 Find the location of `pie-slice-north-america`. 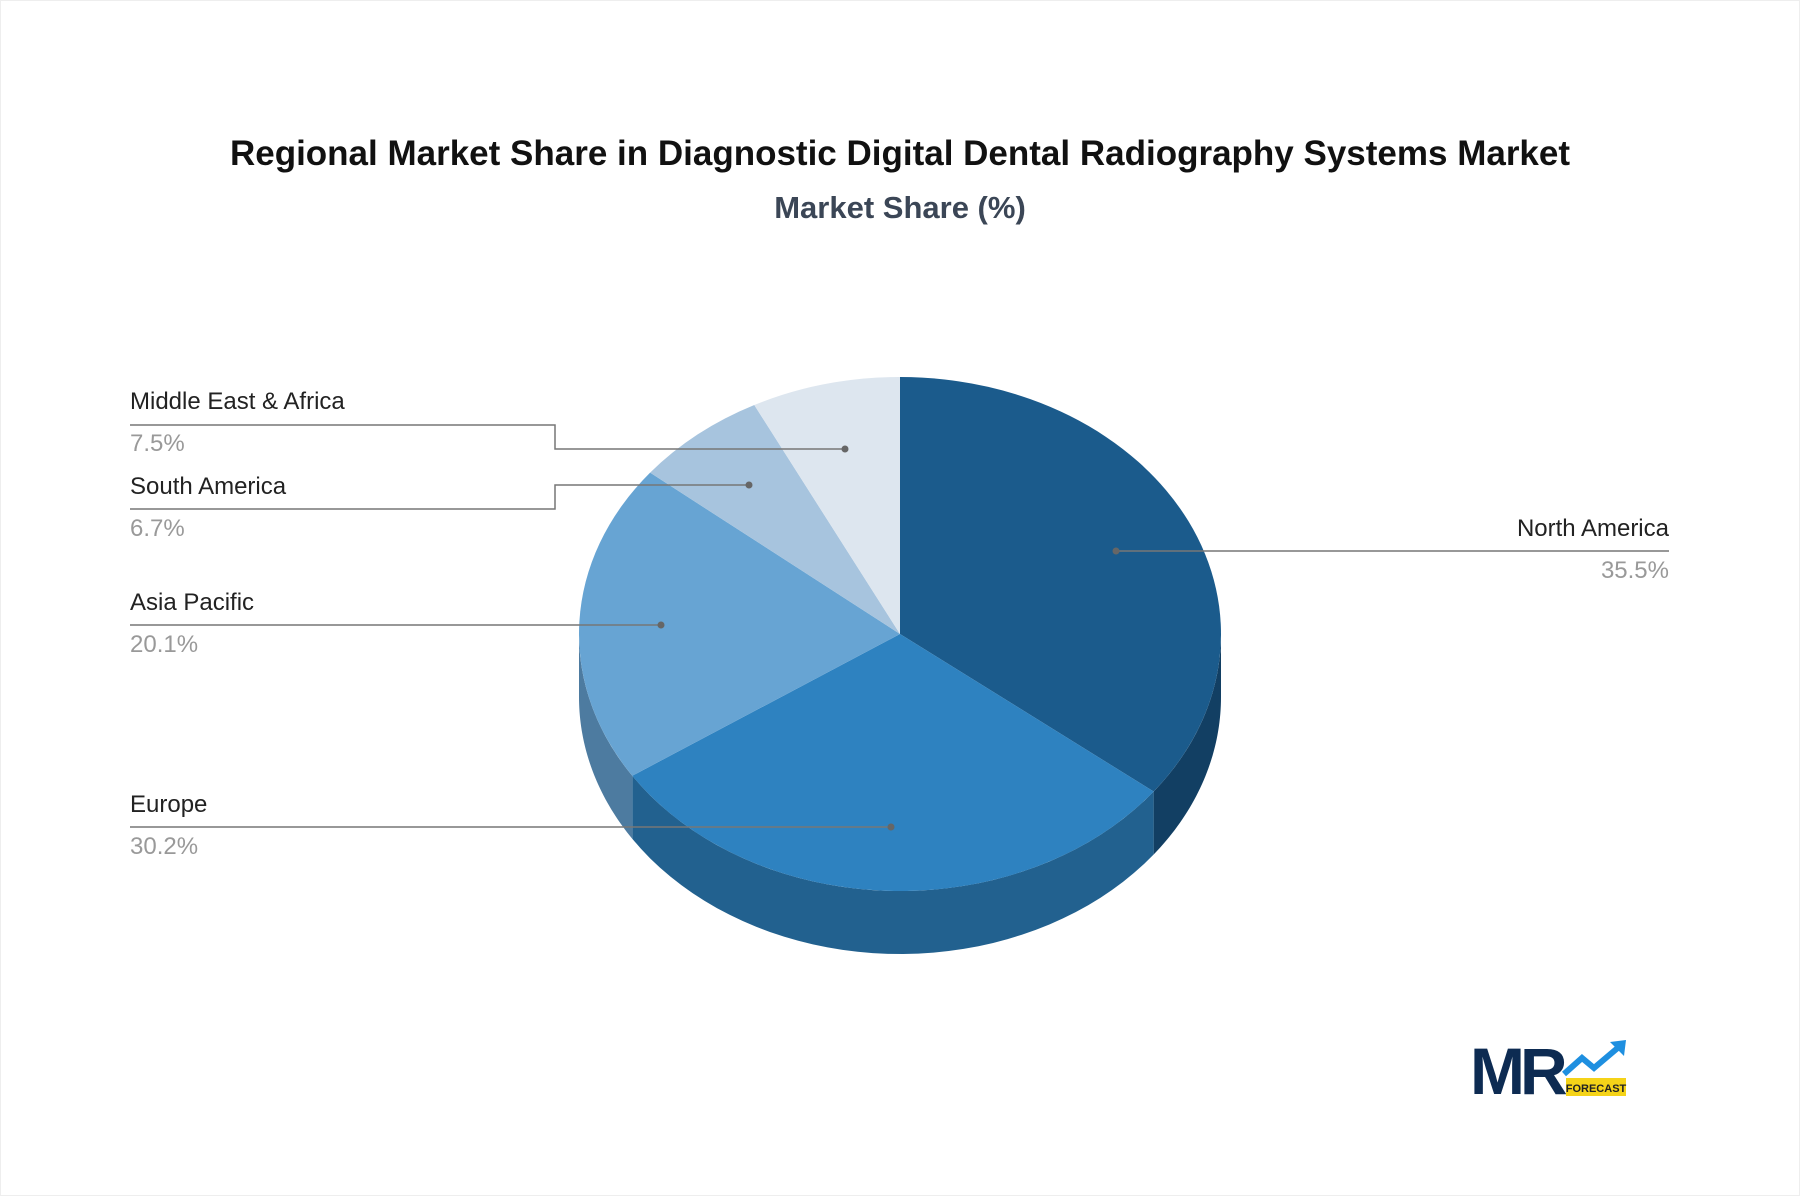

pie-slice-north-america is located at coordinates (1060, 584).